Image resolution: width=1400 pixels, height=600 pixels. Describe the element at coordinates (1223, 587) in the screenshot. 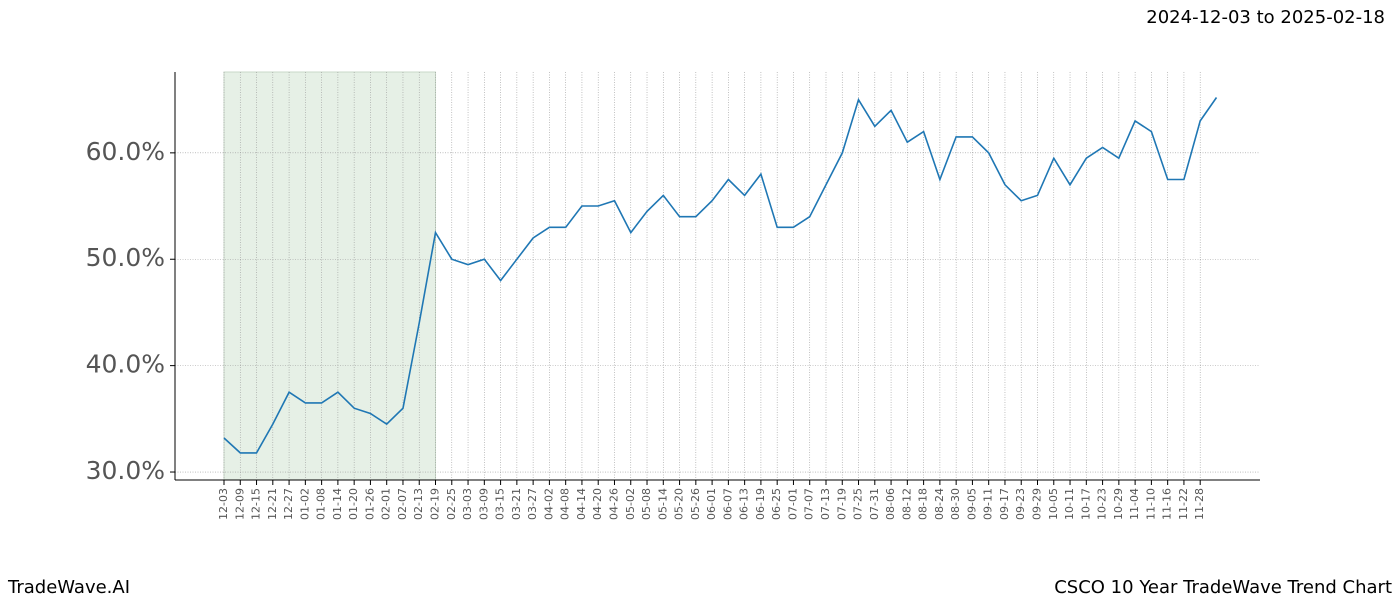

I see `chart-title: CSCO 10 Year TradeWave Trend Chart` at that location.